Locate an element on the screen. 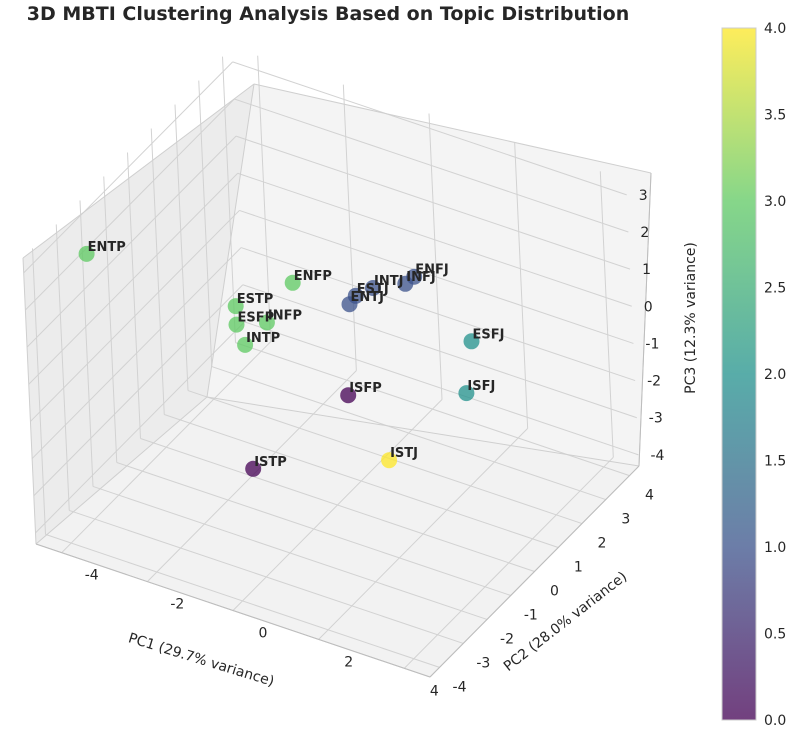 This screenshot has width=805, height=743. z-tick-label: -2 is located at coordinates (654, 382).